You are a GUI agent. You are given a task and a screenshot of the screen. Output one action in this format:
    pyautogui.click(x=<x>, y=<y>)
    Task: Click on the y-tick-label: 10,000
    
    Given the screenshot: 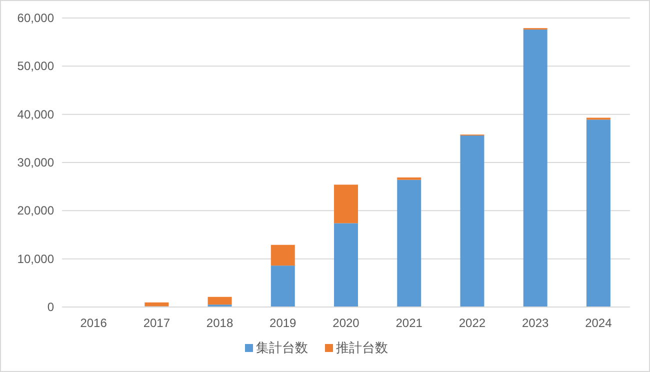 What is the action you would take?
    pyautogui.click(x=35, y=259)
    